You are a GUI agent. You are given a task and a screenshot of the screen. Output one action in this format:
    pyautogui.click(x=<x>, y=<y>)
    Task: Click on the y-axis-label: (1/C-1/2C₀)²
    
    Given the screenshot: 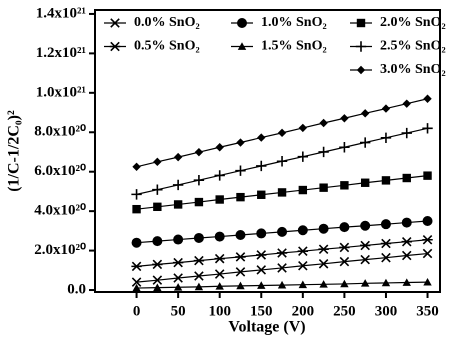 What is the action you would take?
    pyautogui.click(x=14, y=151)
    